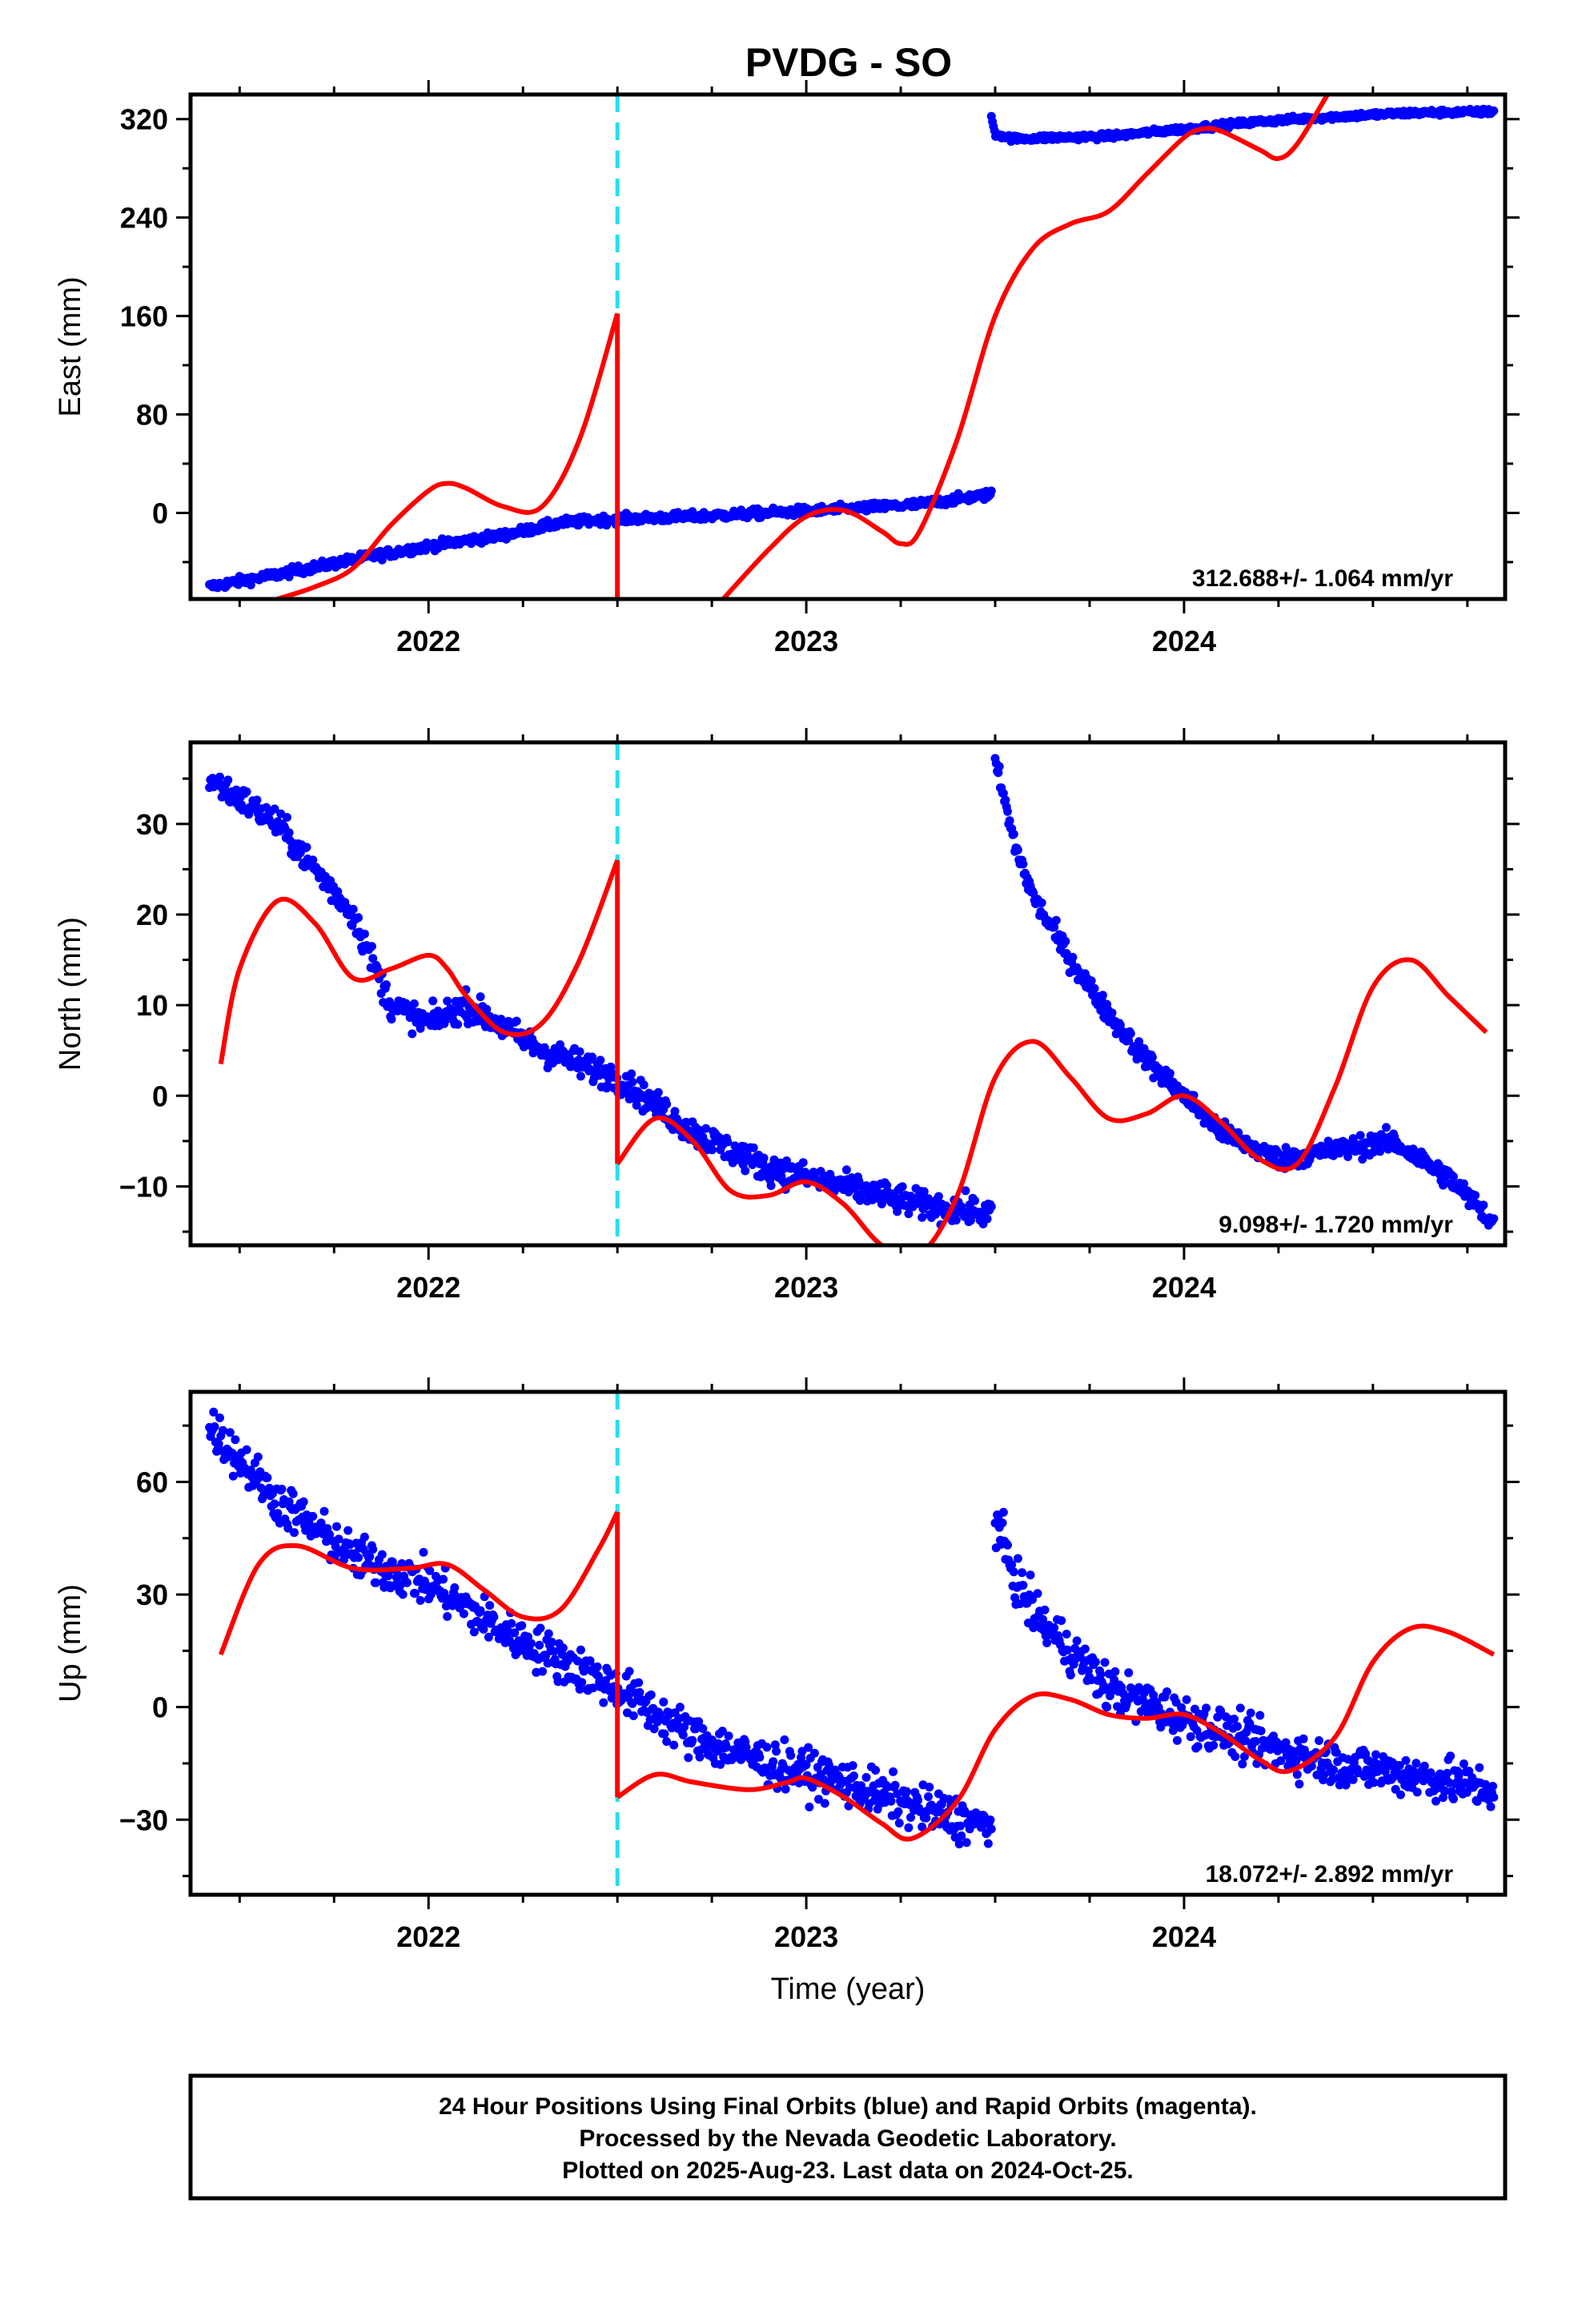 The image size is (1582, 2324). What do you see at coordinates (70, 994) in the screenshot?
I see `y-axis-label: North (mm)` at bounding box center [70, 994].